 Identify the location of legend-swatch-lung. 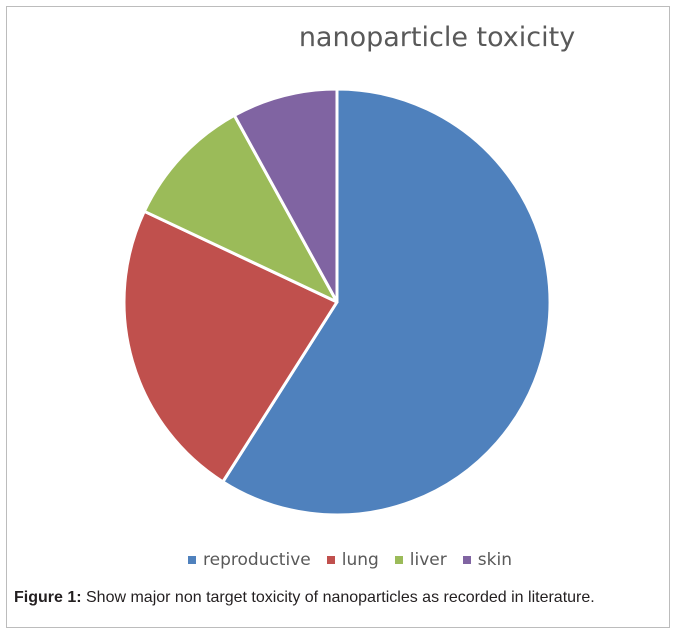
(330, 560).